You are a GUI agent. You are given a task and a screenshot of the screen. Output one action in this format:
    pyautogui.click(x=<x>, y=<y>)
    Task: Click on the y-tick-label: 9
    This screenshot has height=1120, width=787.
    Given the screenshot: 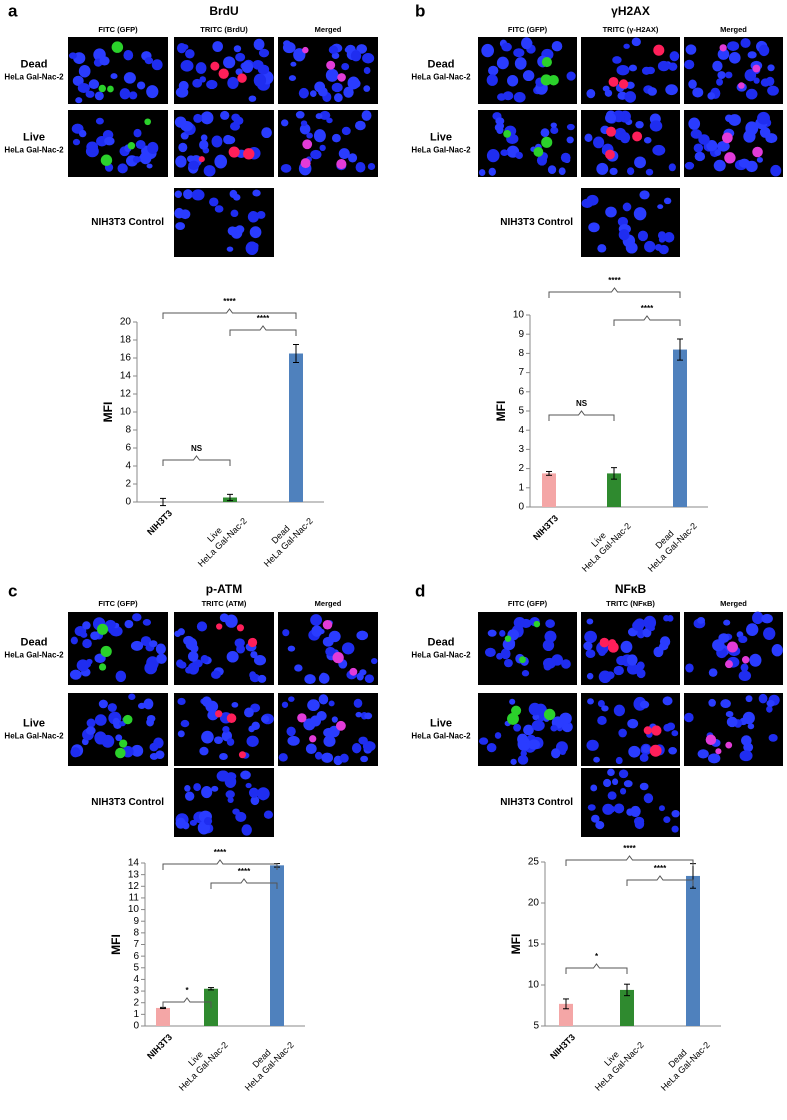 What is the action you would take?
    pyautogui.click(x=521, y=334)
    